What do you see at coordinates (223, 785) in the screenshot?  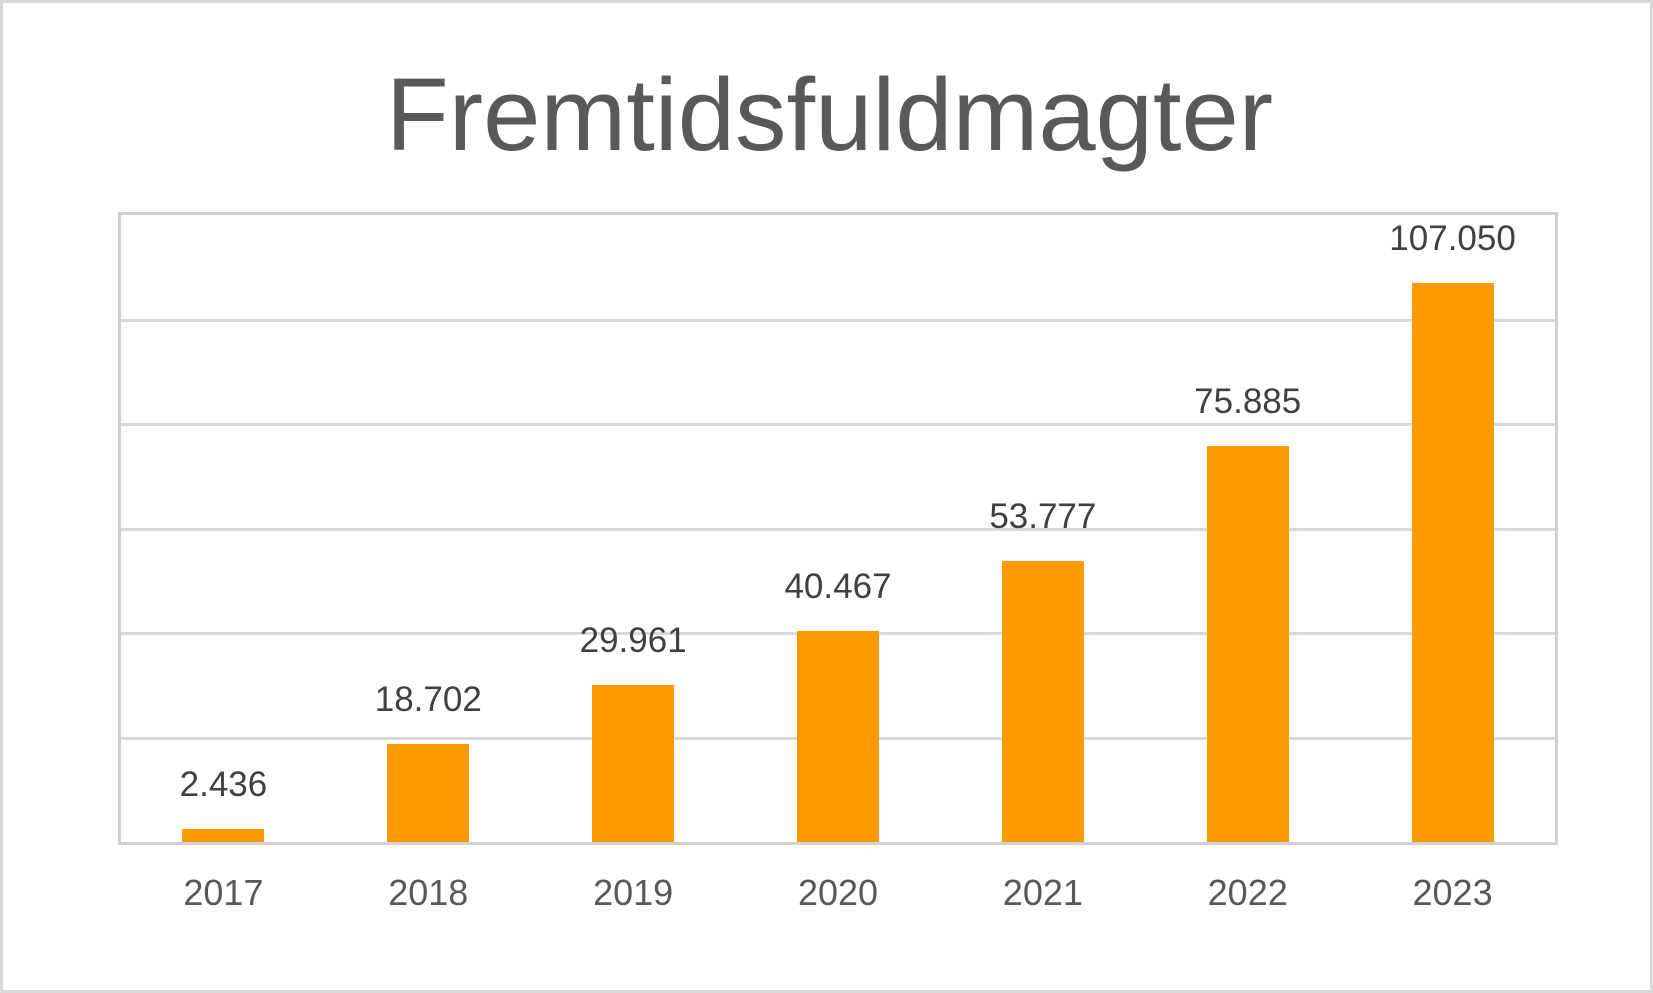 I see `value-label-2017: 2.436` at bounding box center [223, 785].